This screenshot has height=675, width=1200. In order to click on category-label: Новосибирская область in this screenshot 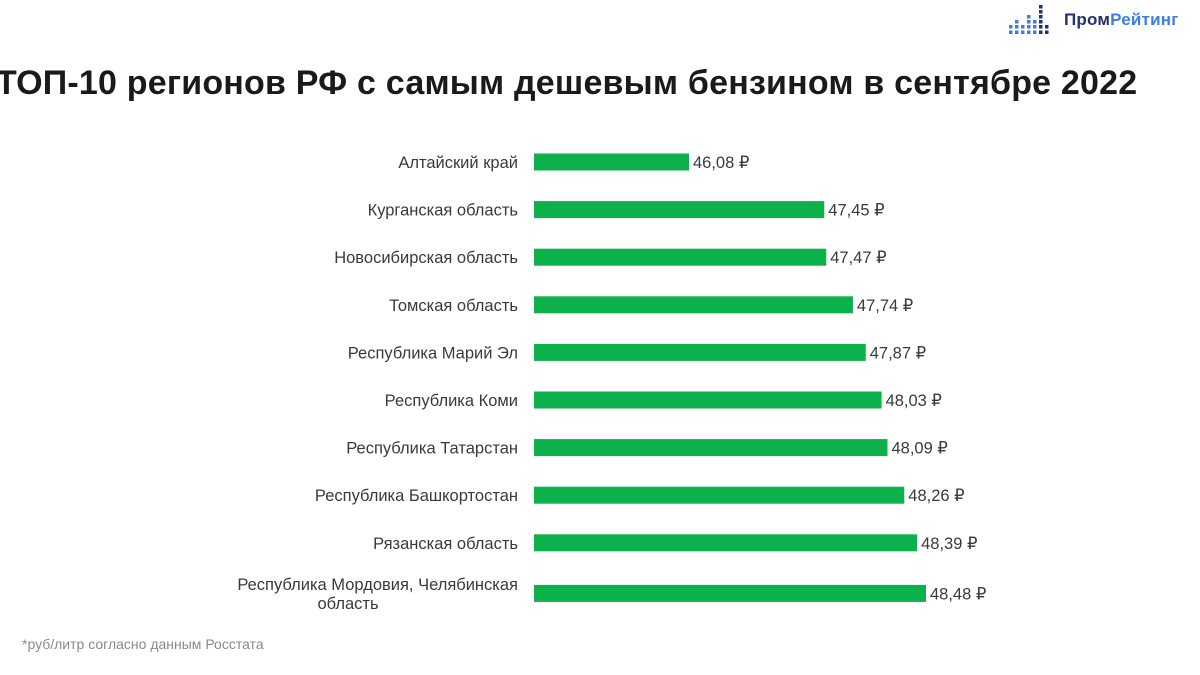, I will do `click(426, 258)`.